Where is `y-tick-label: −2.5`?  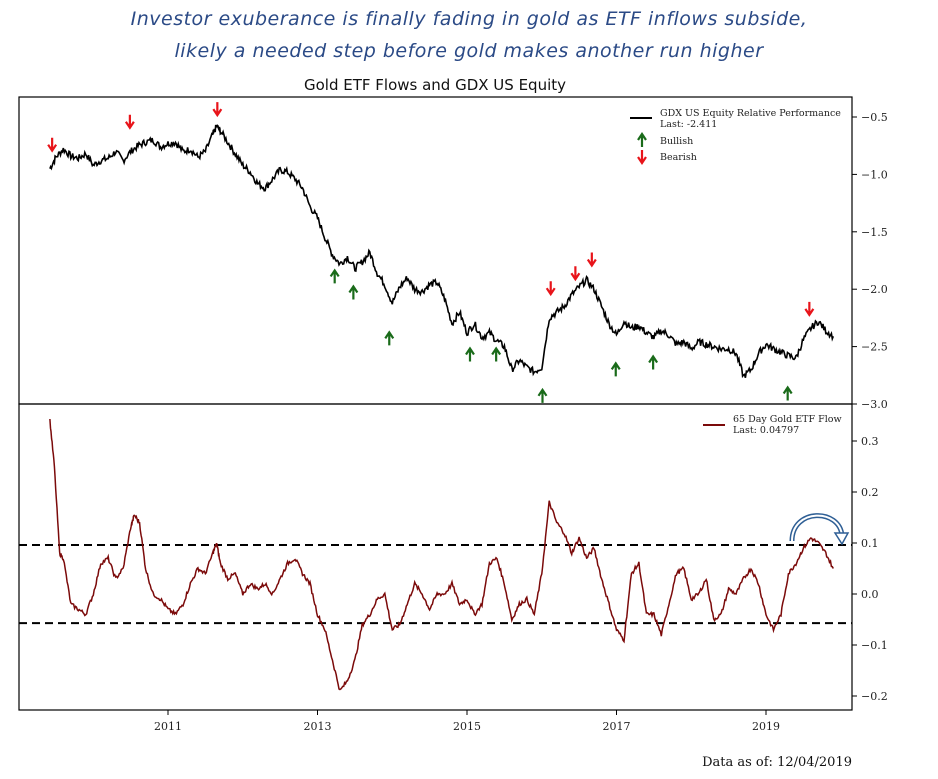
y-tick-label: −2.5 is located at coordinates (874, 347).